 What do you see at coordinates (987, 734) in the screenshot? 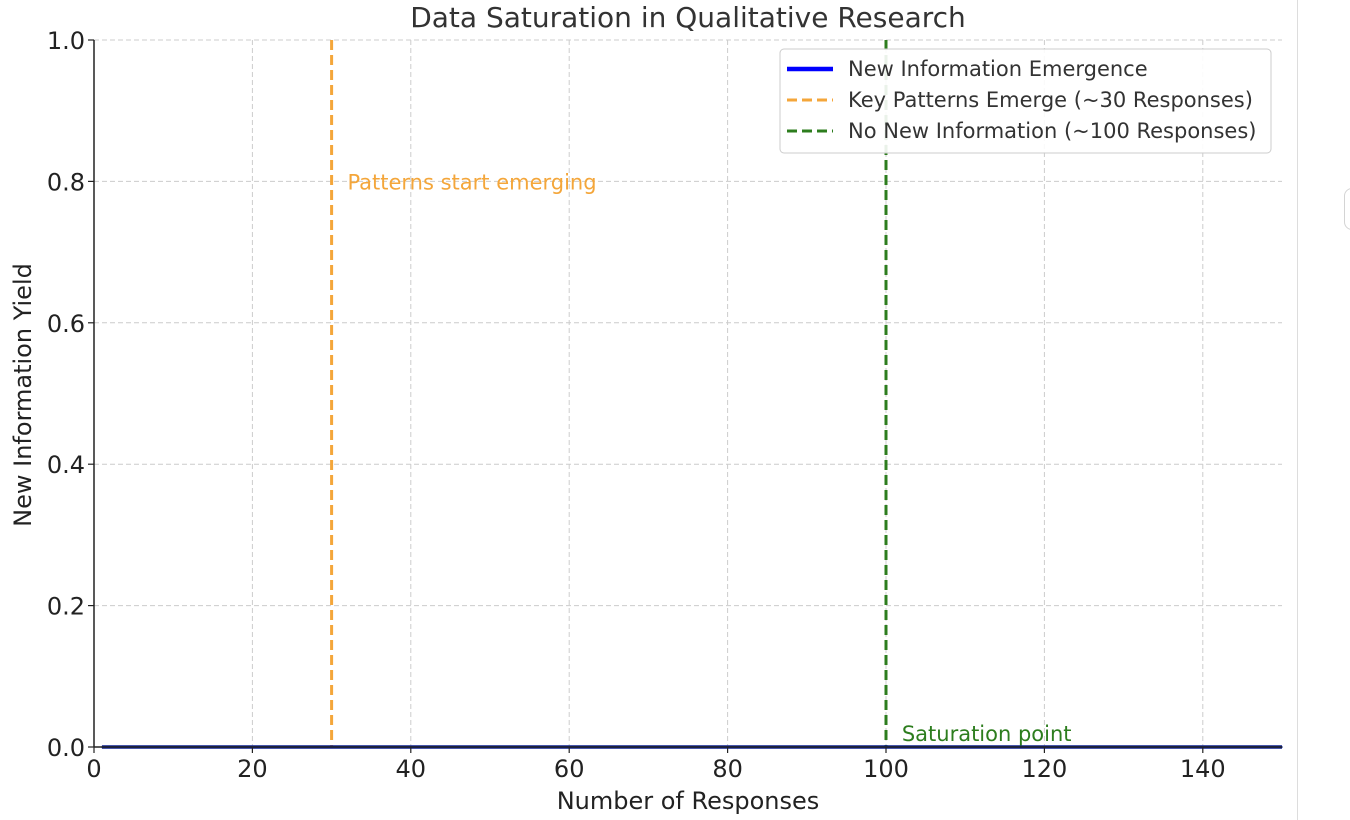
I see `annotation-1: Saturation point` at bounding box center [987, 734].